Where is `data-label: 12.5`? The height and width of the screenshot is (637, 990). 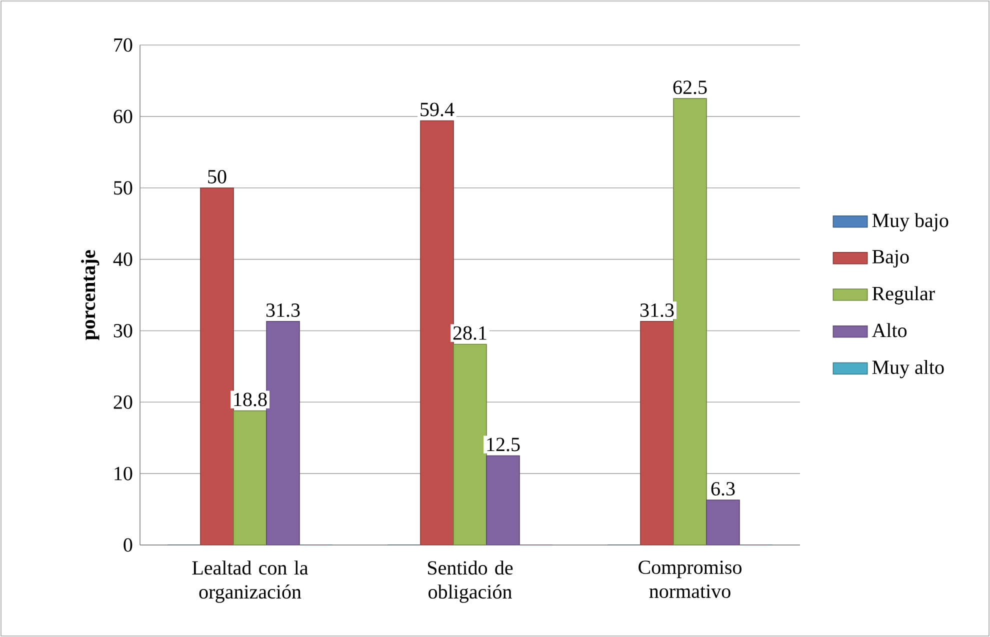 data-label: 12.5 is located at coordinates (503, 445).